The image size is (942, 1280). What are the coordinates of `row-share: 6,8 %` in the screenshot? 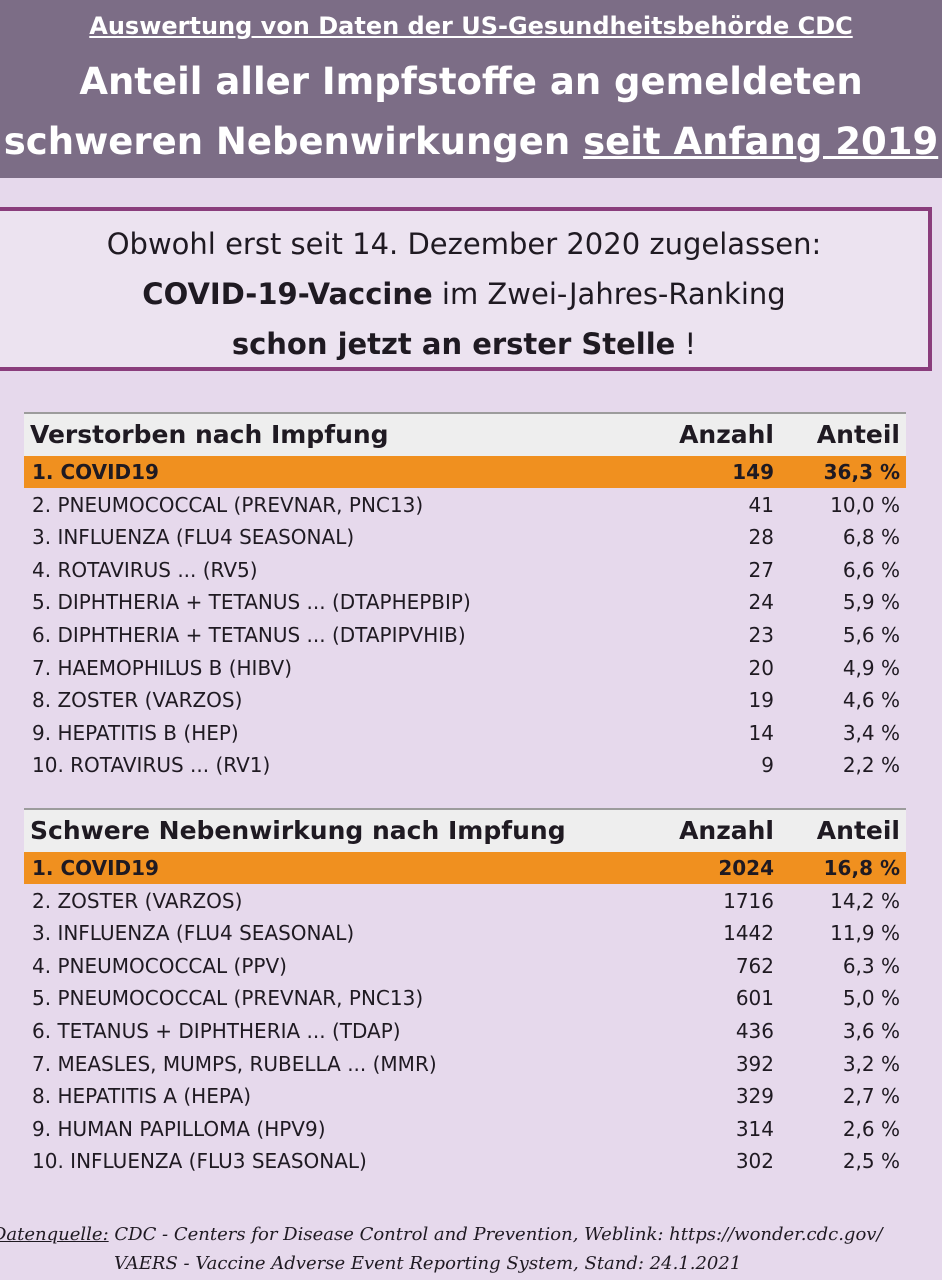 It's located at (871, 537).